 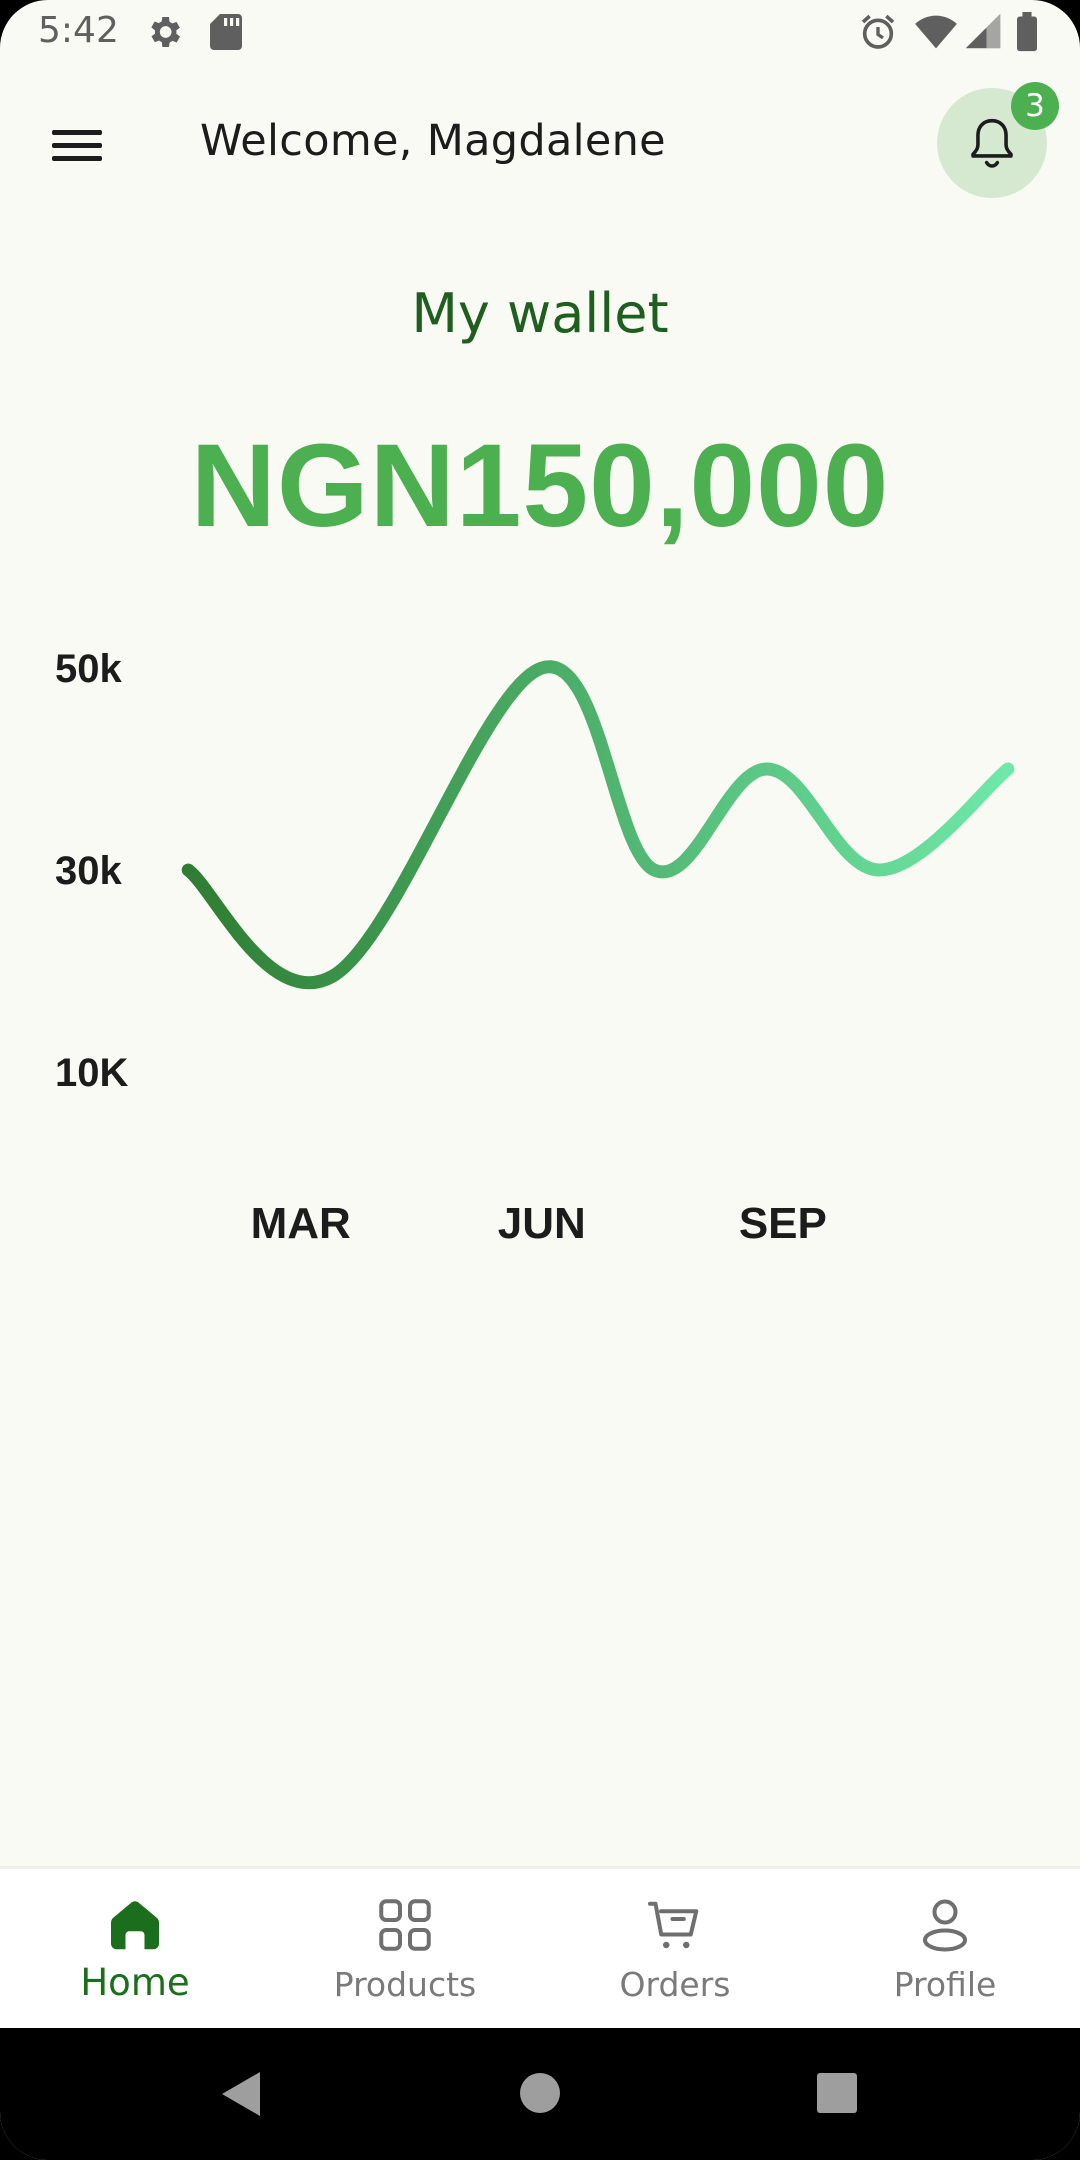 I want to click on nav-products: Products, so click(x=405, y=1950).